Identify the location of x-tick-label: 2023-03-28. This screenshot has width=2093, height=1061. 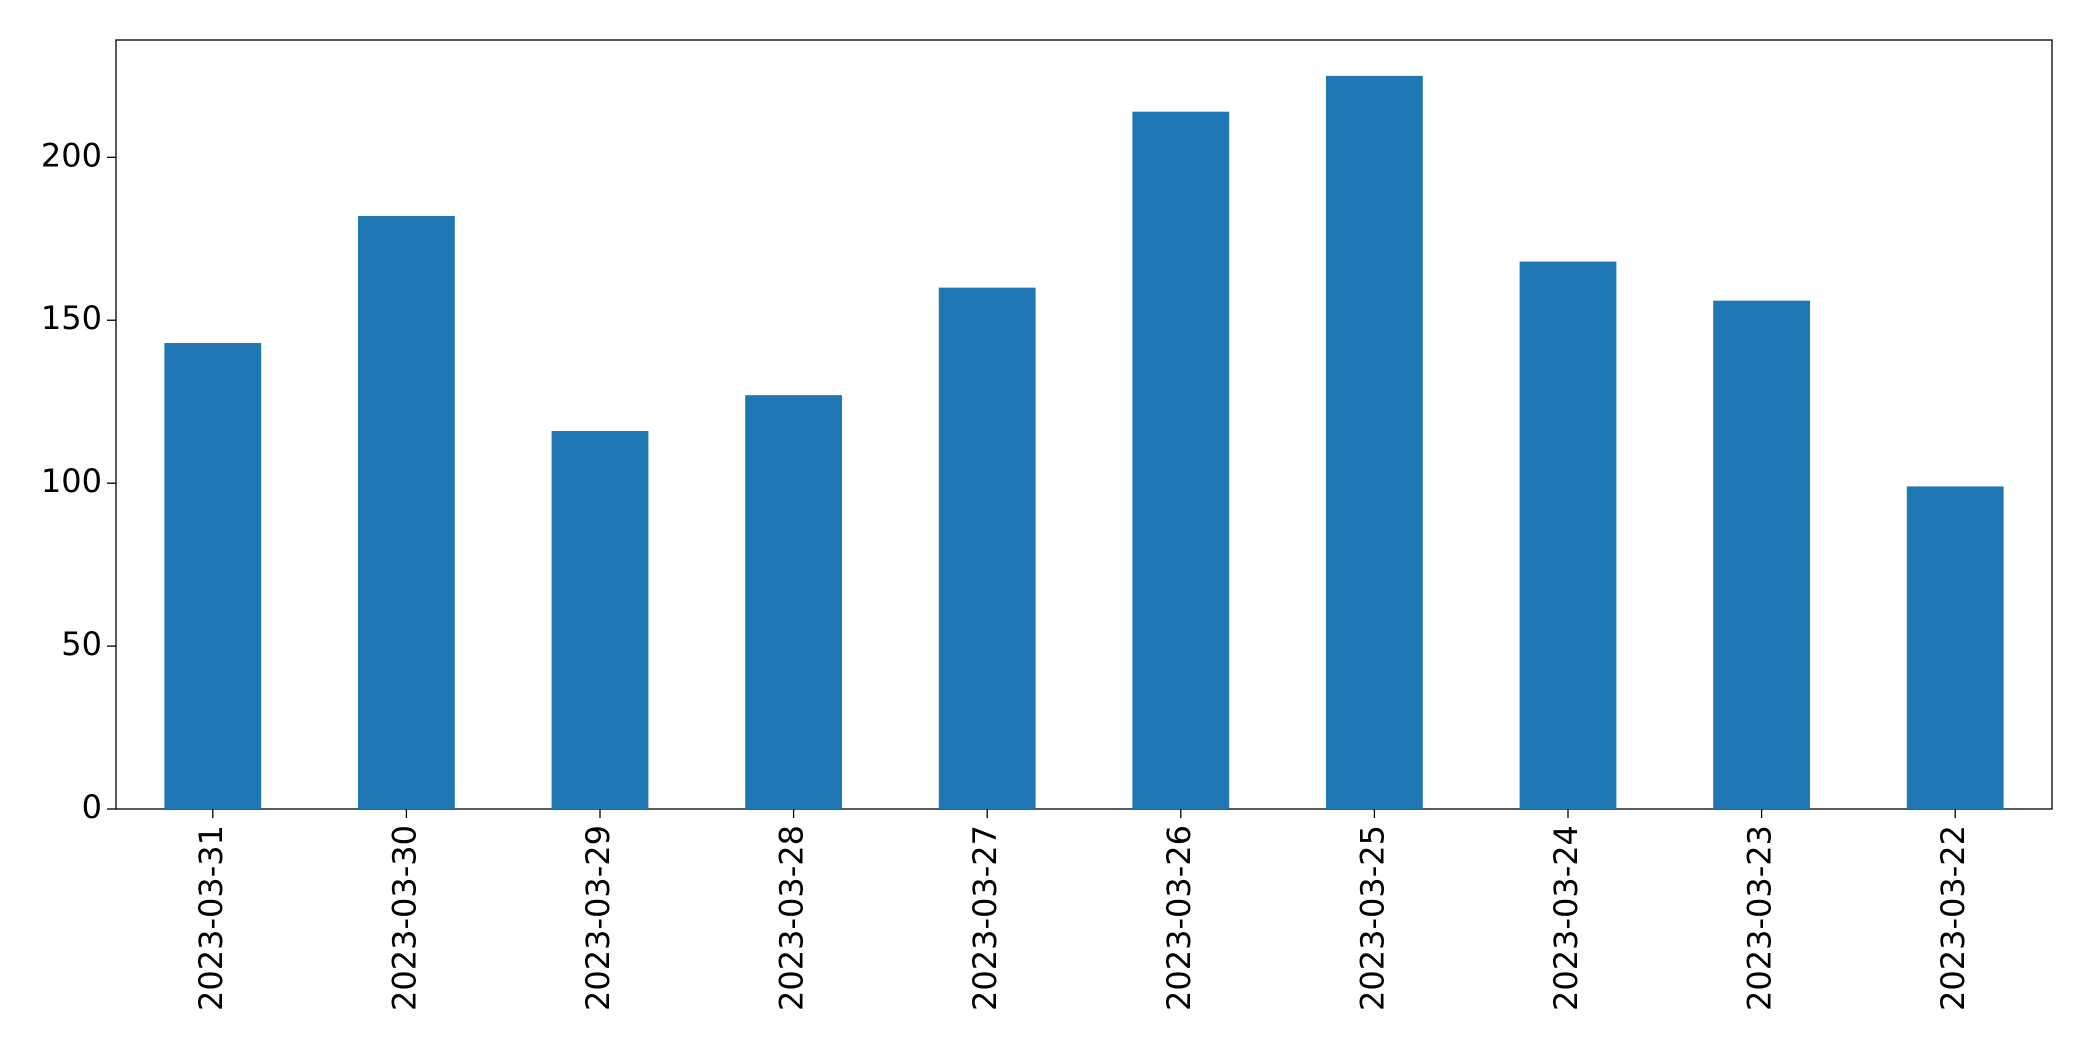
(792, 918).